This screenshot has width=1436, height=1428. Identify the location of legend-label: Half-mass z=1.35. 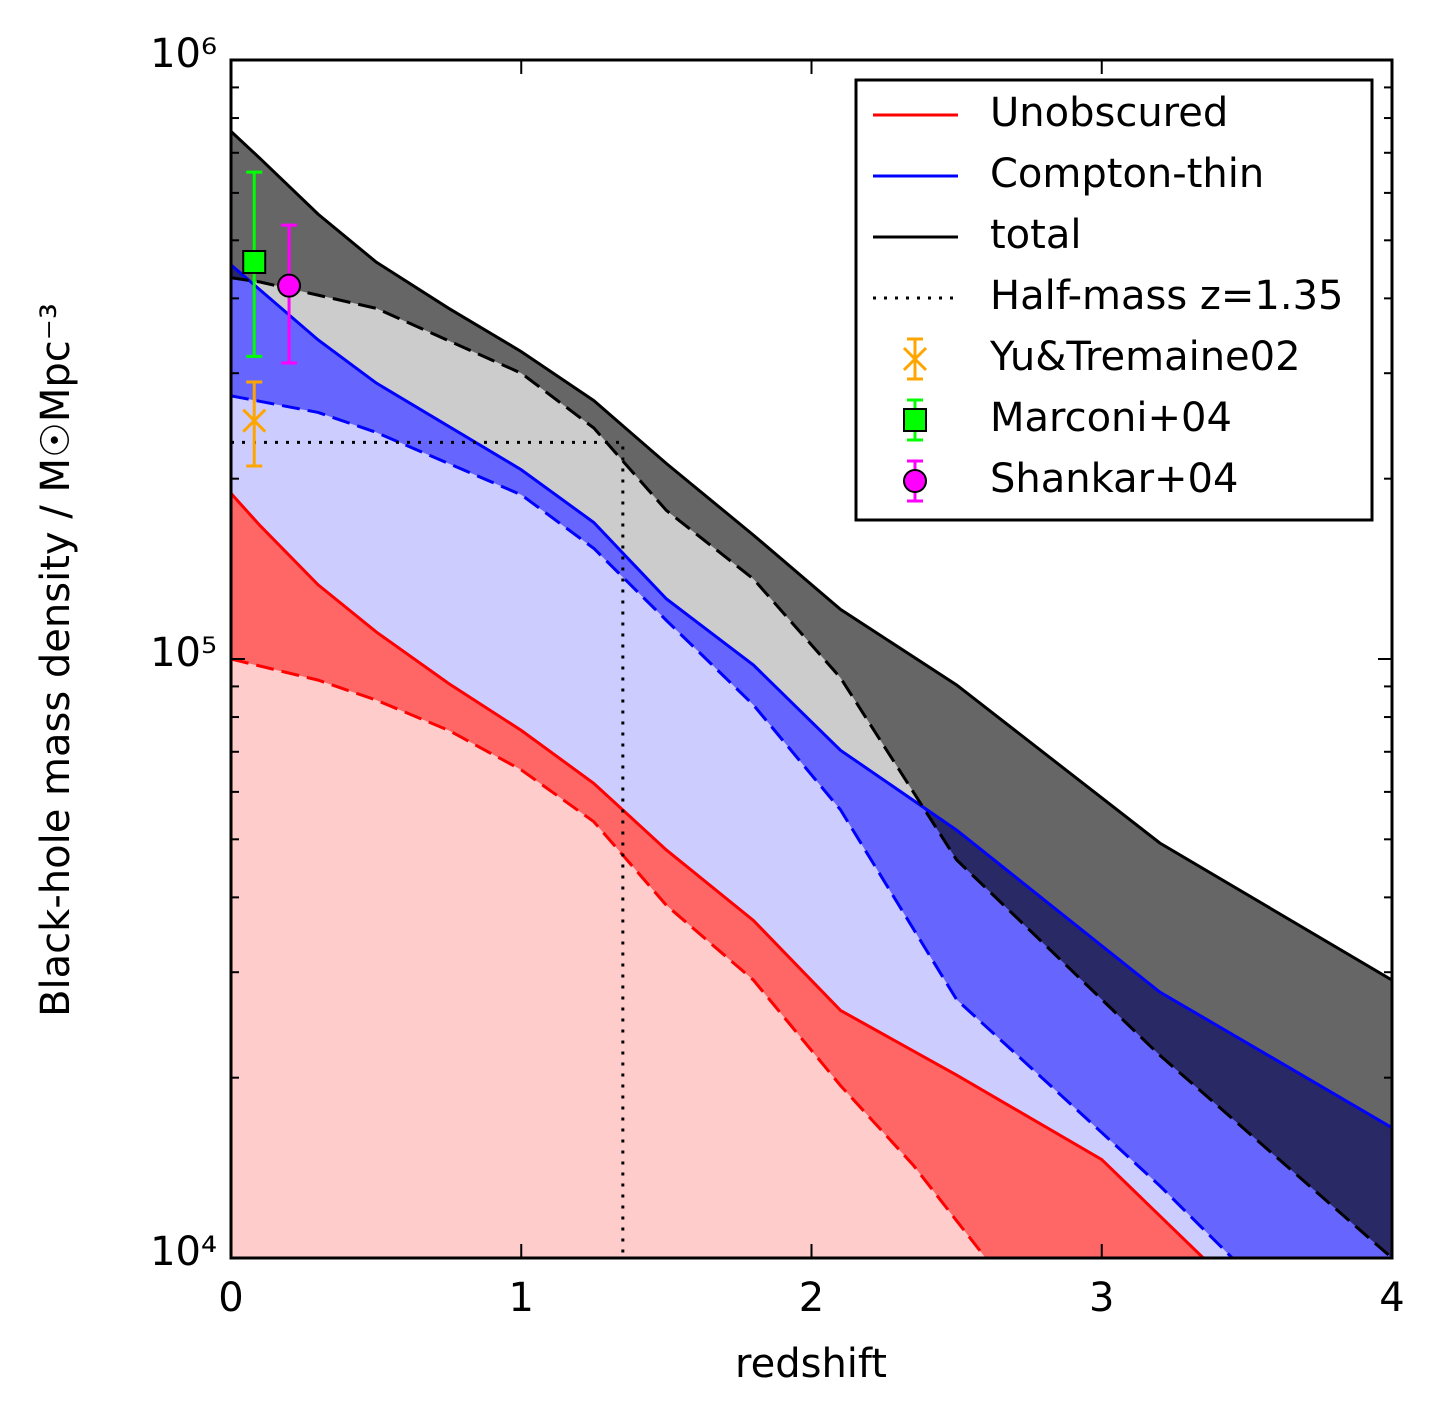
(1166, 296).